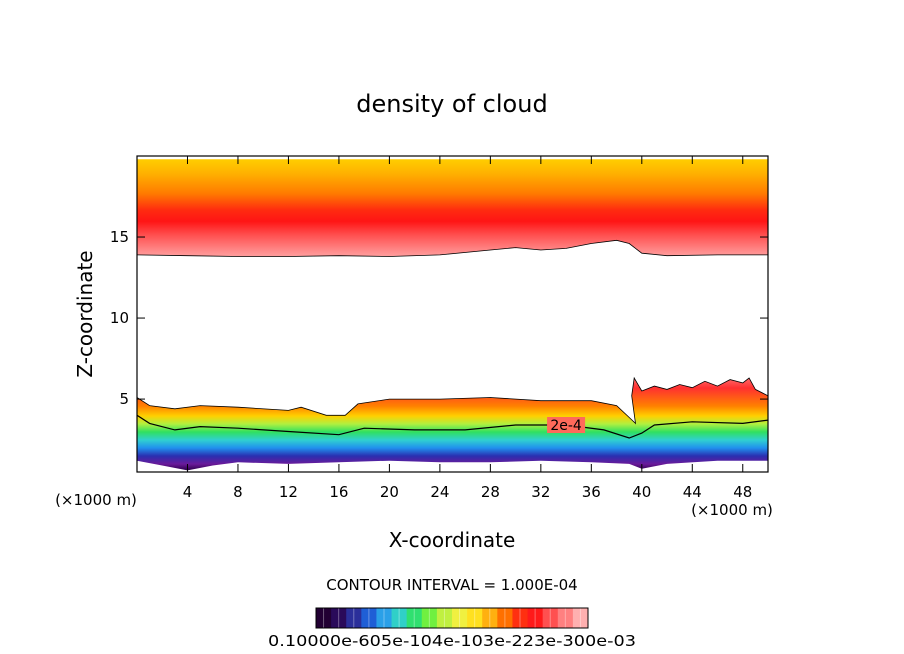 The image size is (904, 654). I want to click on x-tick-label: 36, so click(591, 492).